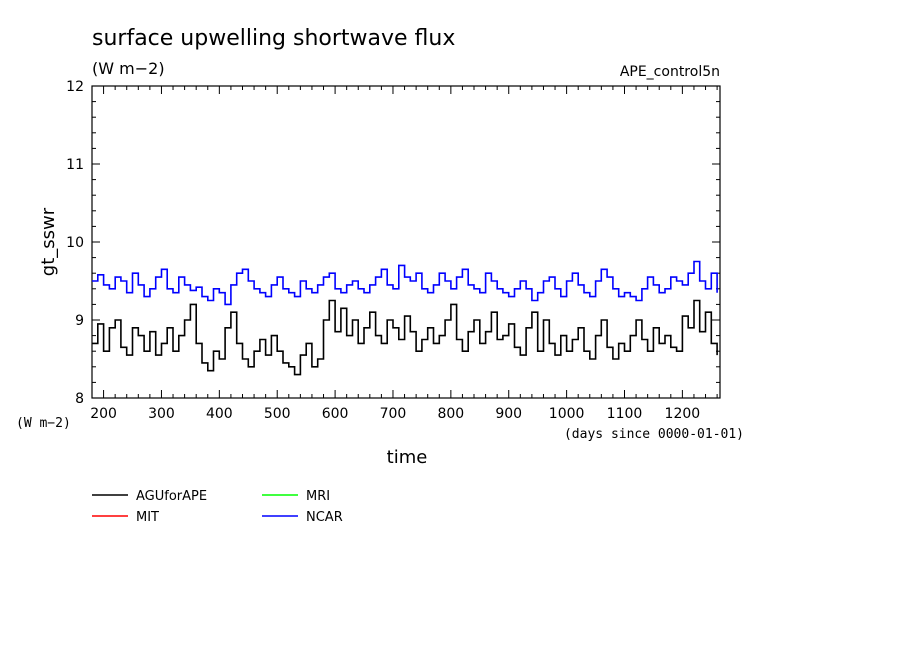  I want to click on x-tick-label: 700, so click(393, 414).